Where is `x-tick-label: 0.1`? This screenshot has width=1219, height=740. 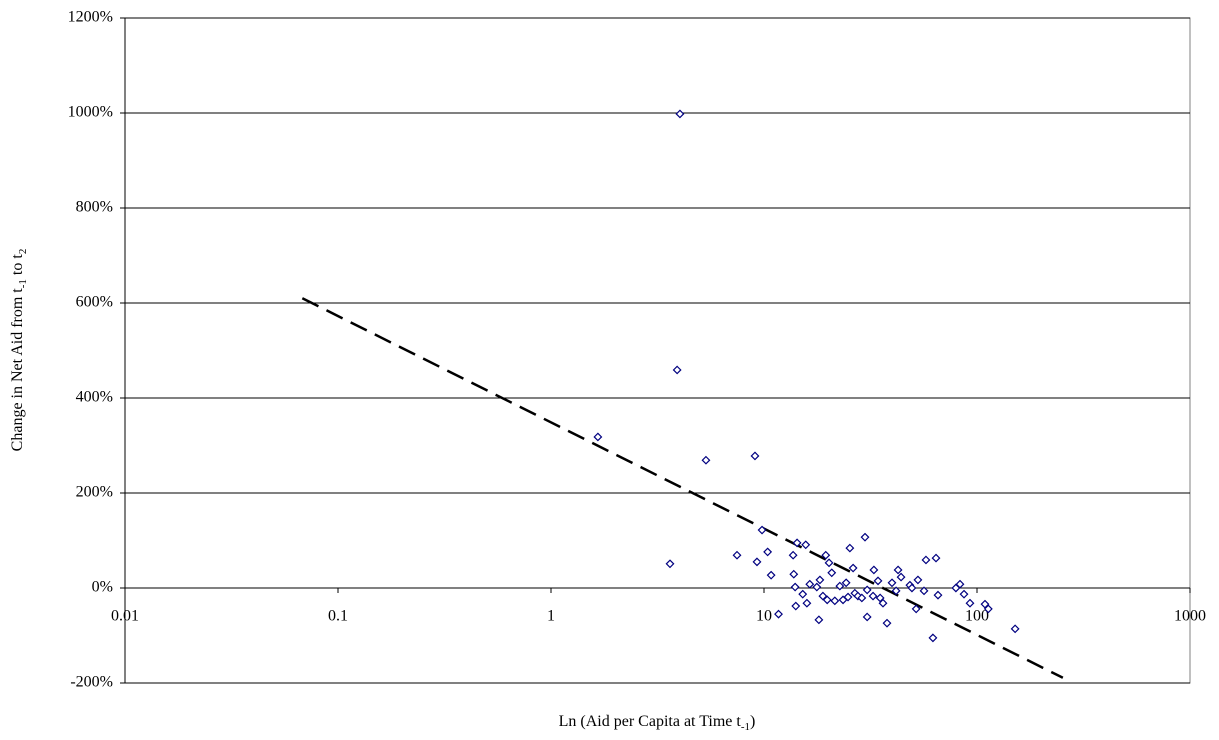
x-tick-label: 0.1 is located at coordinates (338, 616).